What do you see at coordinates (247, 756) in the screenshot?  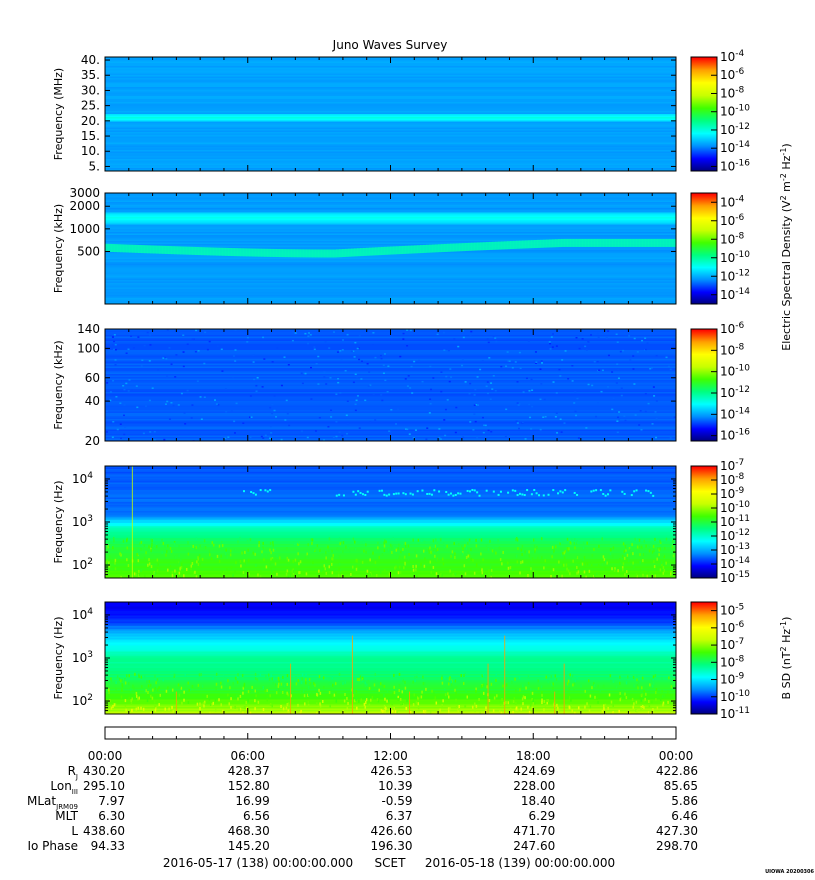 I see `time-tick-label: 06:00` at bounding box center [247, 756].